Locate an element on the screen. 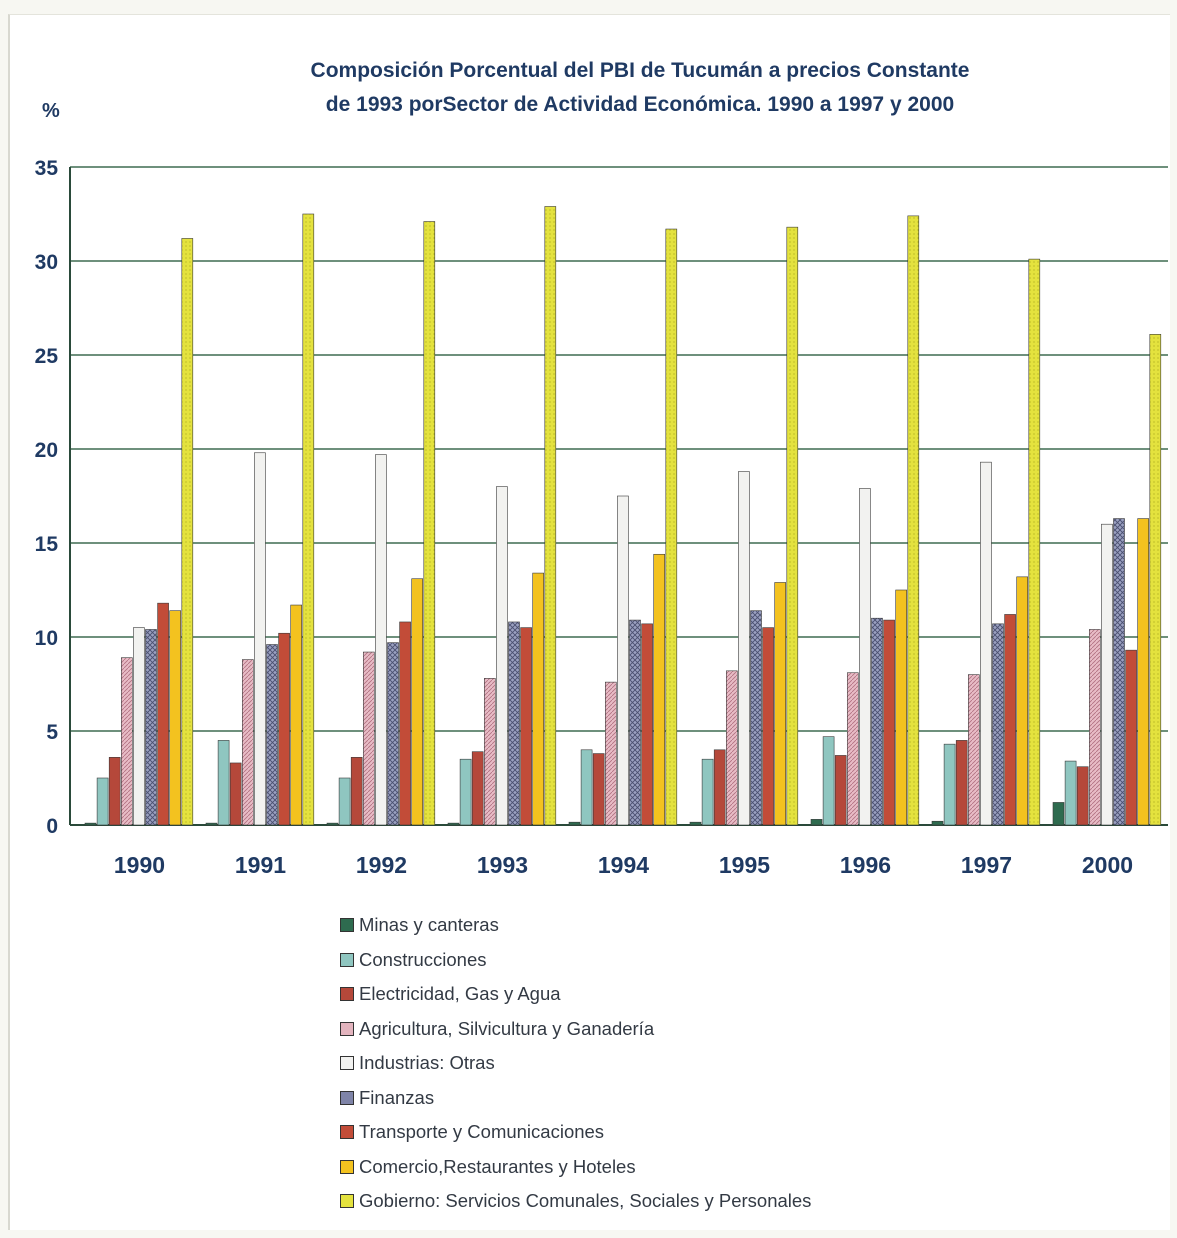 The height and width of the screenshot is (1238, 1177). x-tick-label: 1996 is located at coordinates (865, 865).